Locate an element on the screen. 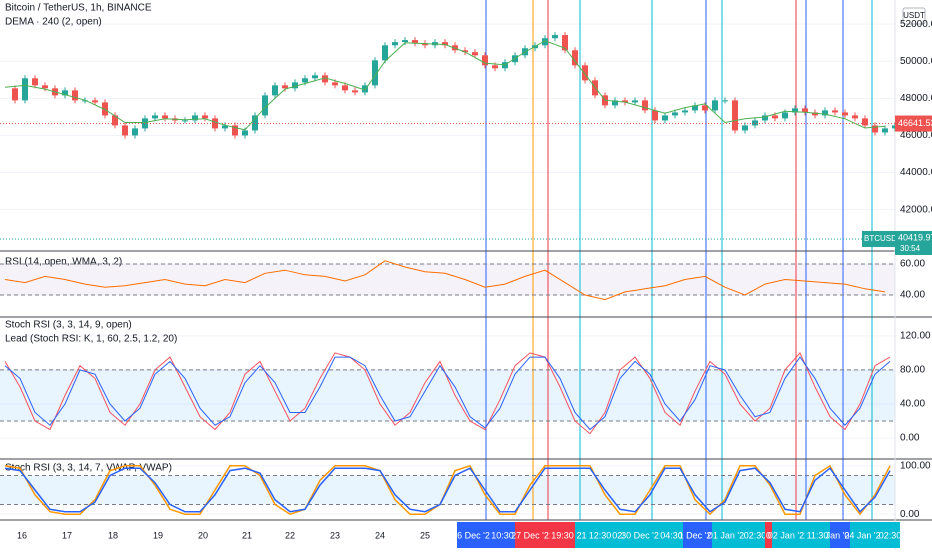 The image size is (932, 555). currency-box is located at coordinates (914, 16).